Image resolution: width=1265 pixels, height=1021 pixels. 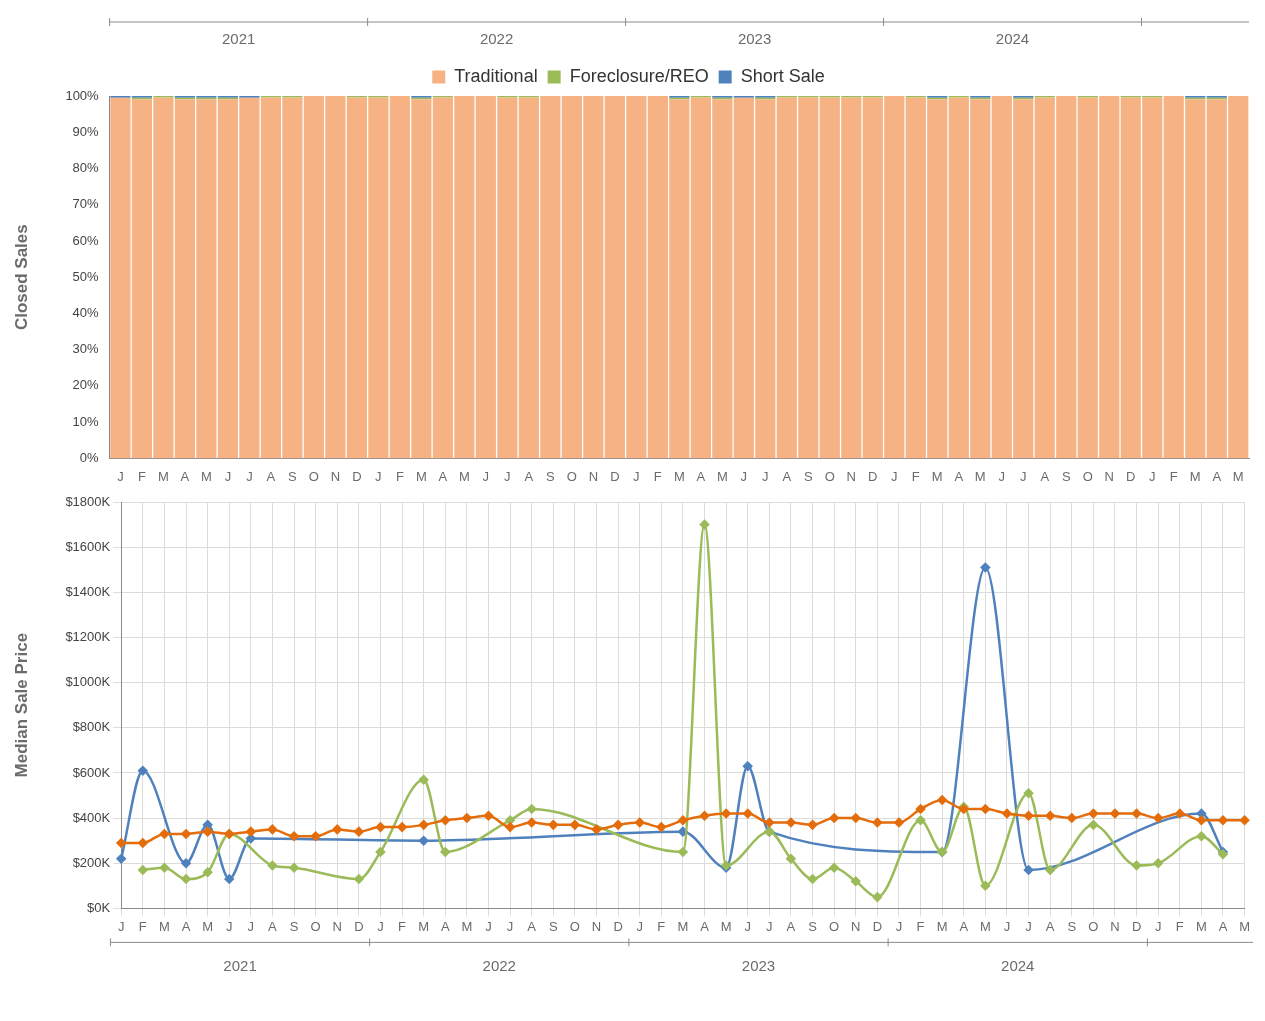 I want to click on y-tick-label: 50%, so click(x=86, y=276).